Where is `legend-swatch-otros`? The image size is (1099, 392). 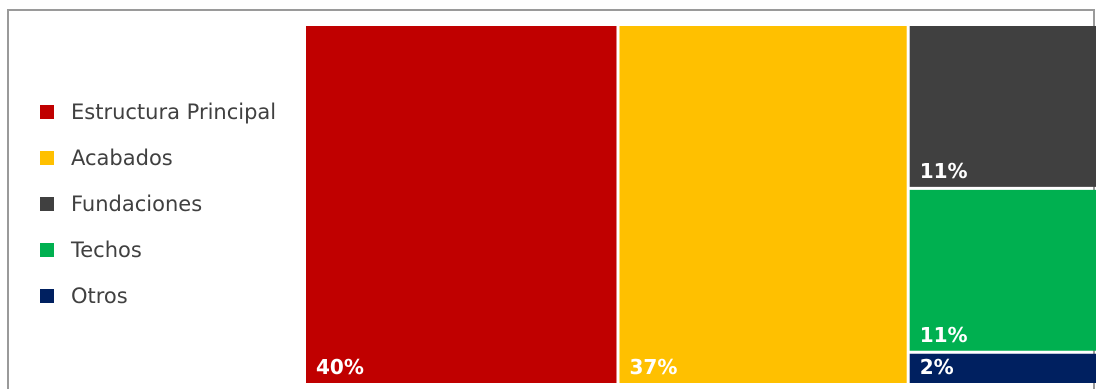
legend-swatch-otros is located at coordinates (47, 296).